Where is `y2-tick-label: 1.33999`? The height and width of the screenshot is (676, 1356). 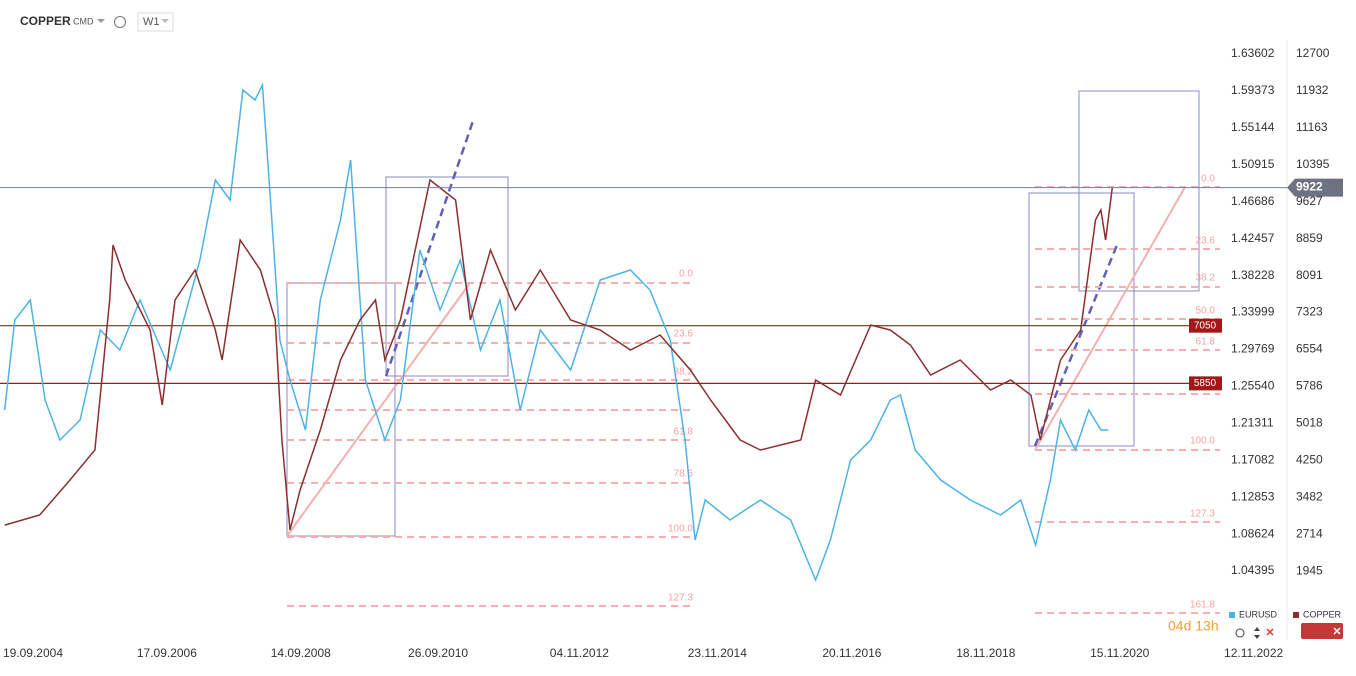 y2-tick-label: 1.33999 is located at coordinates (1253, 312).